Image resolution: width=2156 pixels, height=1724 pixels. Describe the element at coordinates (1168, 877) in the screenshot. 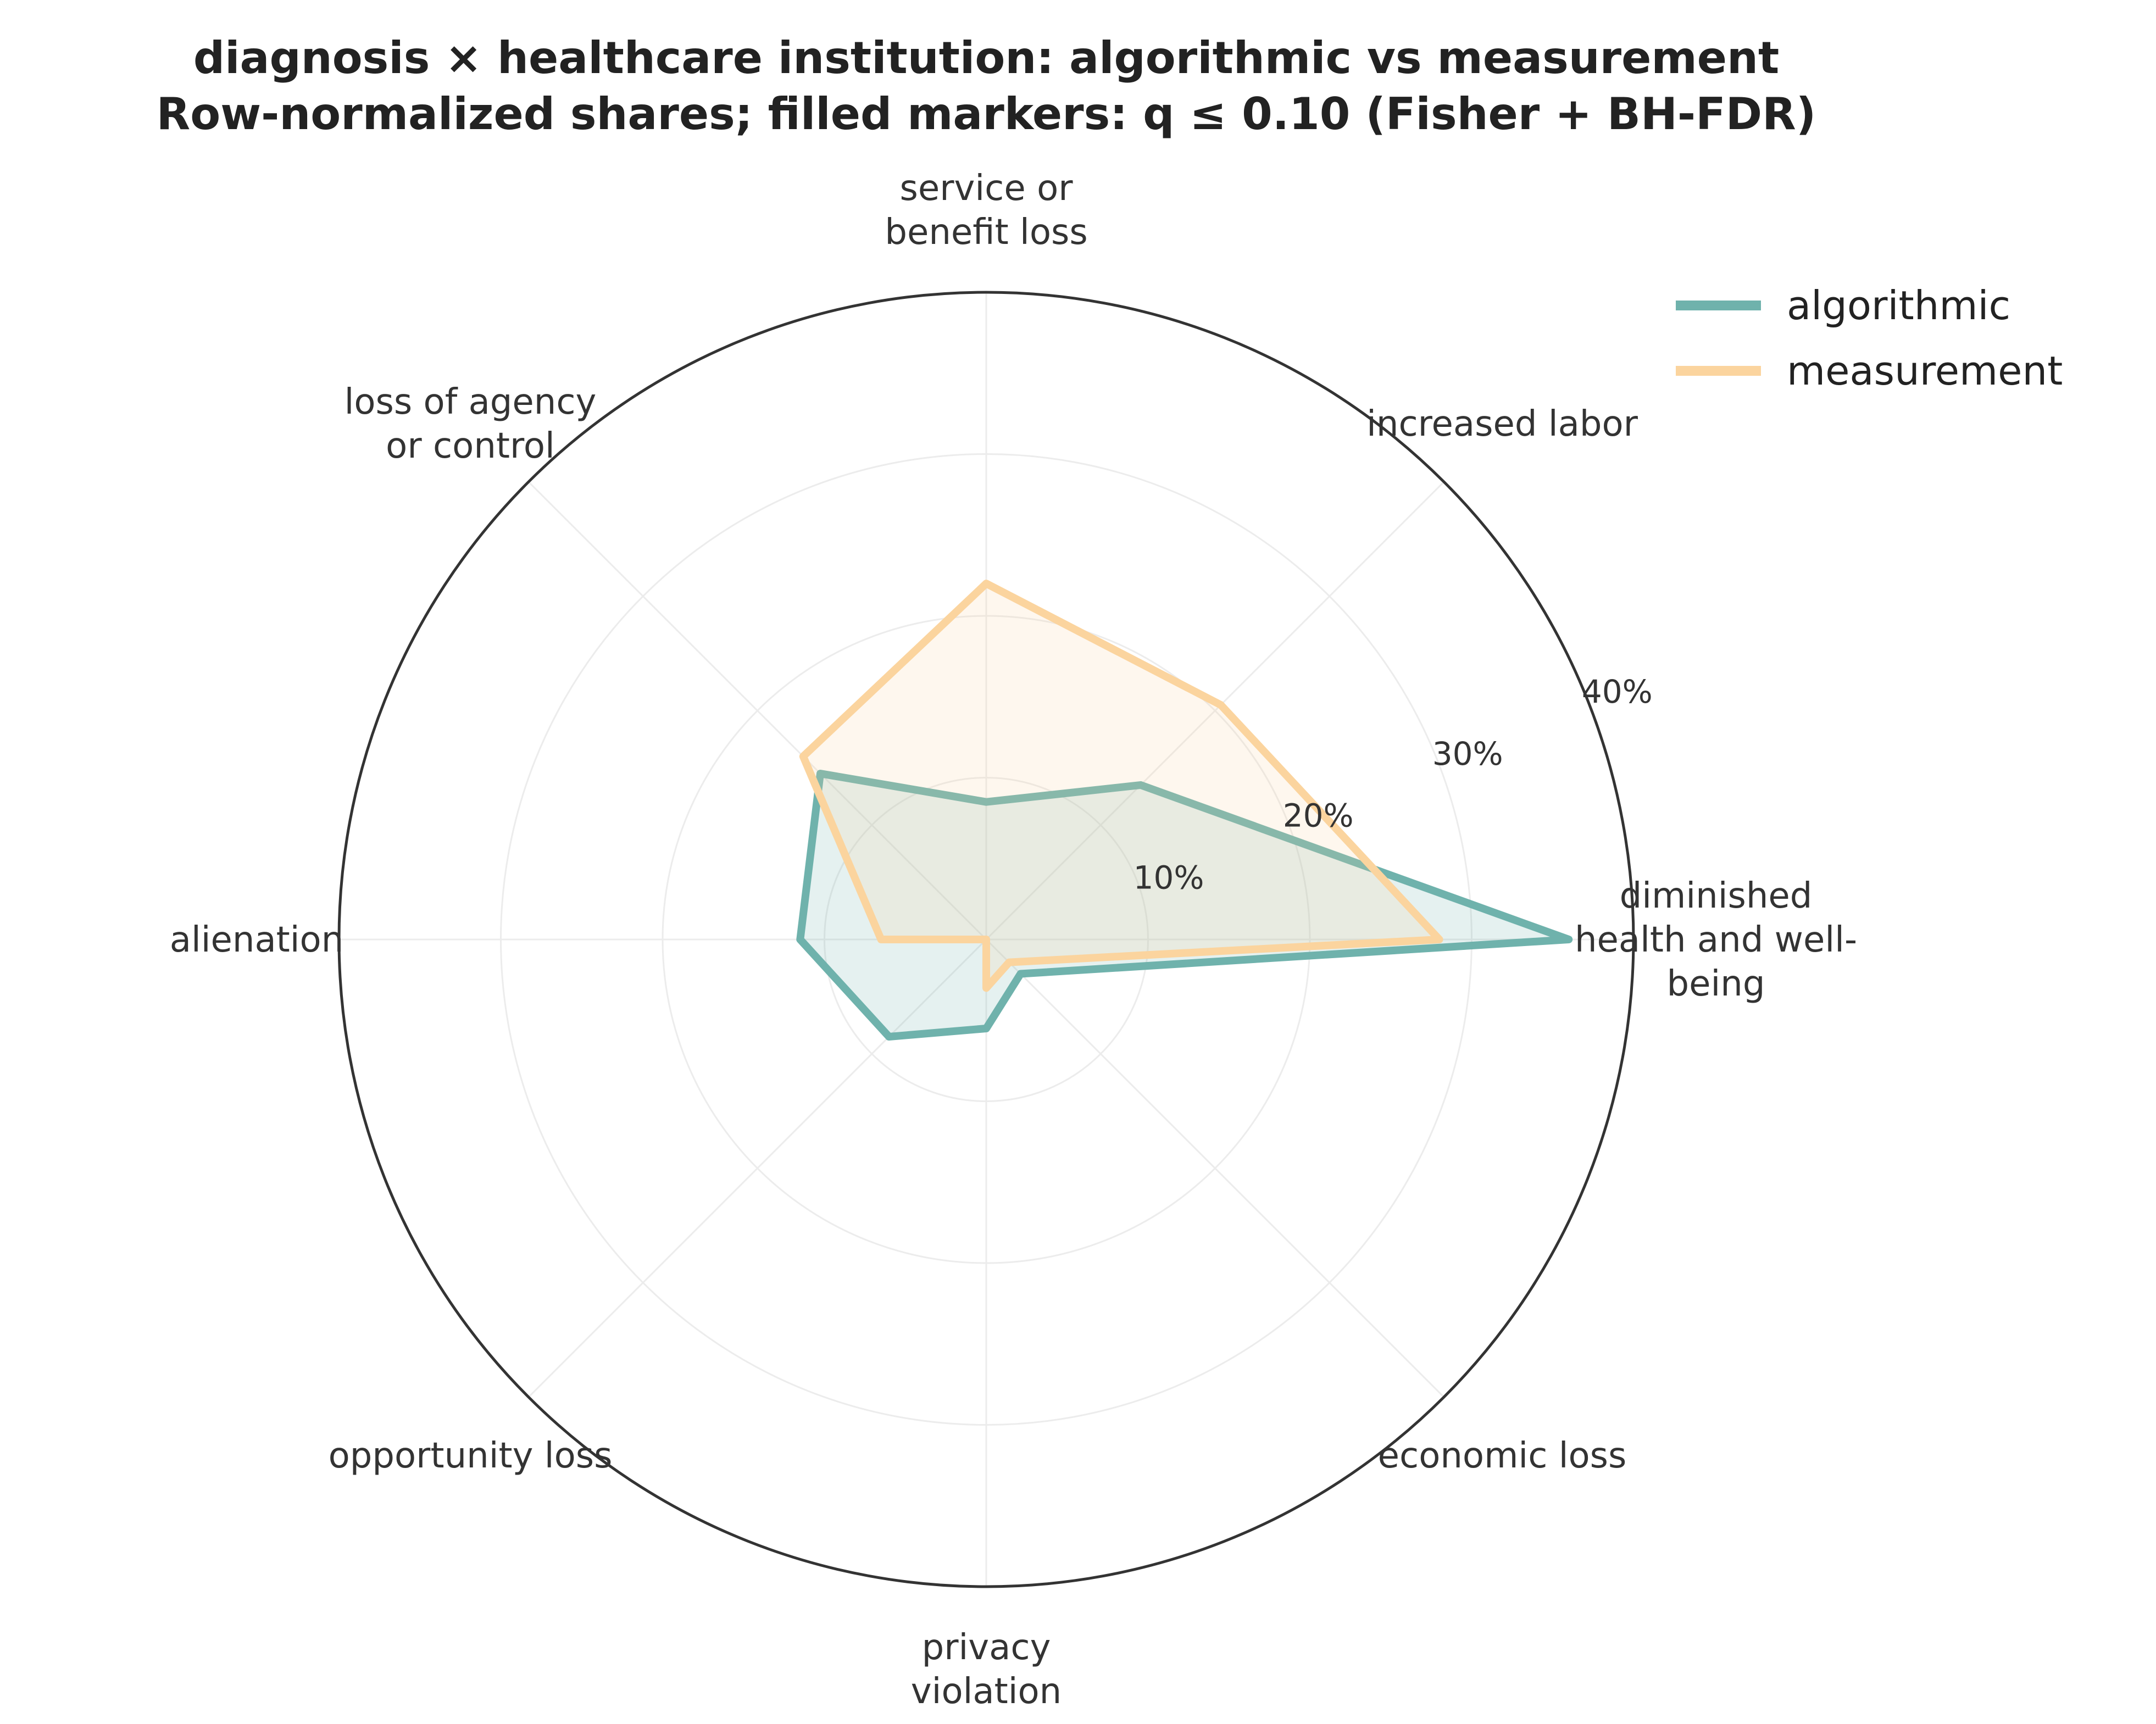

I see `radial-tick-label-10: 10%` at that location.